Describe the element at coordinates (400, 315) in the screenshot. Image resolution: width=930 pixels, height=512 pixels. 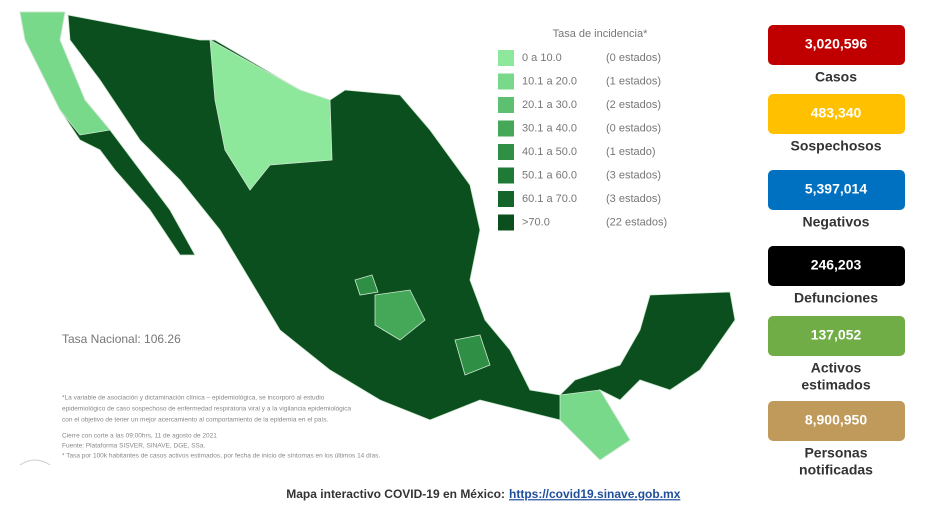
I see `jalisco-region` at that location.